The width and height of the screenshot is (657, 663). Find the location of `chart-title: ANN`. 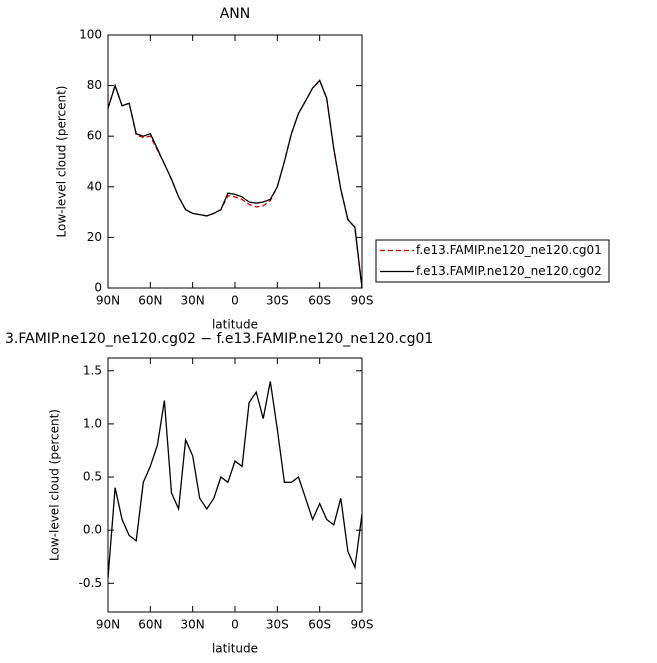

chart-title: ANN is located at coordinates (235, 14).